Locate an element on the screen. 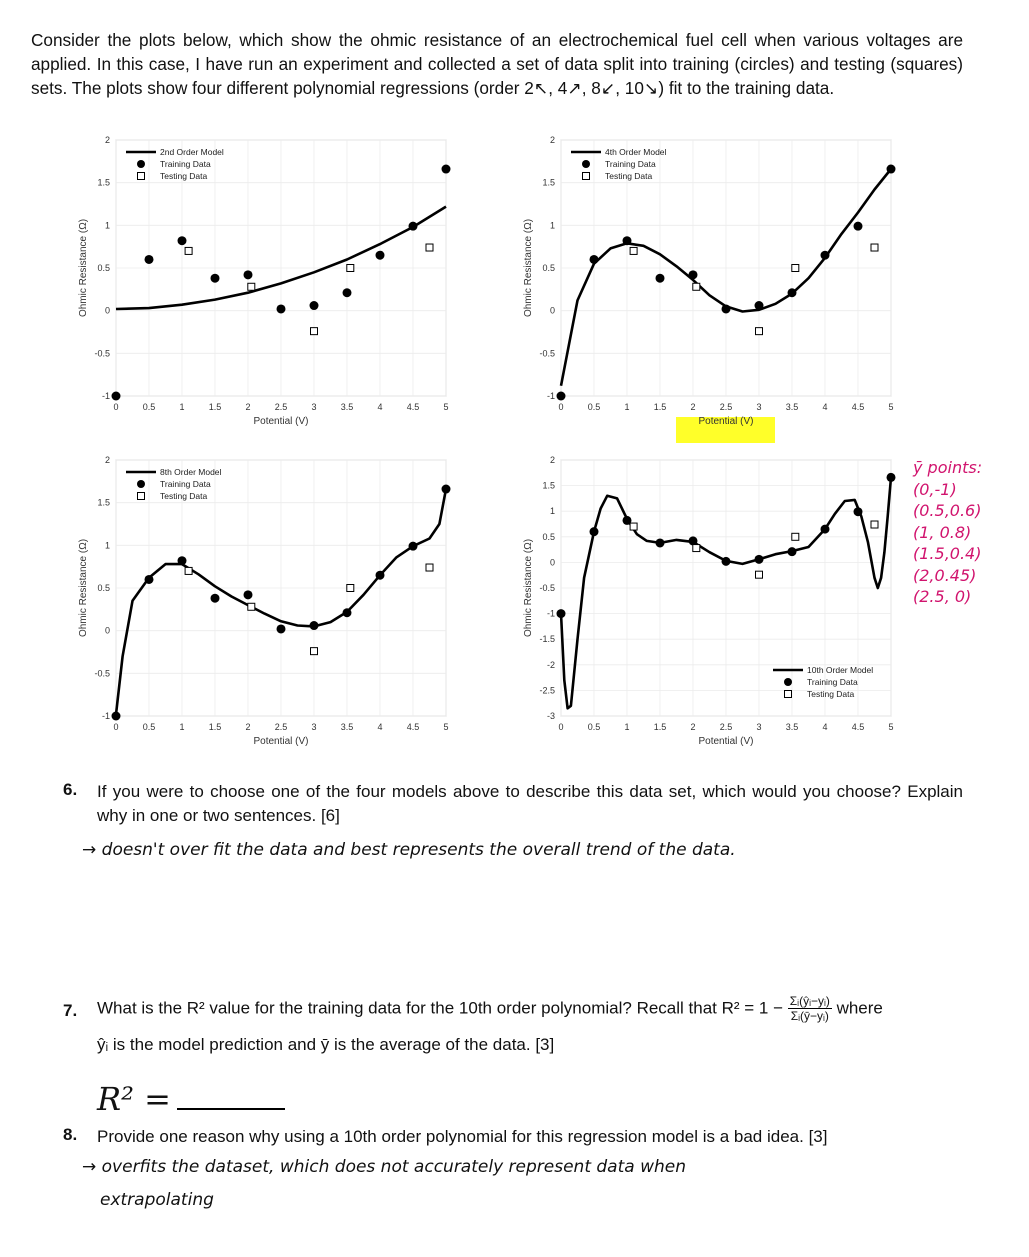 This screenshot has width=1029, height=1257. y-point: (0.5,0.6) is located at coordinates (947, 510).